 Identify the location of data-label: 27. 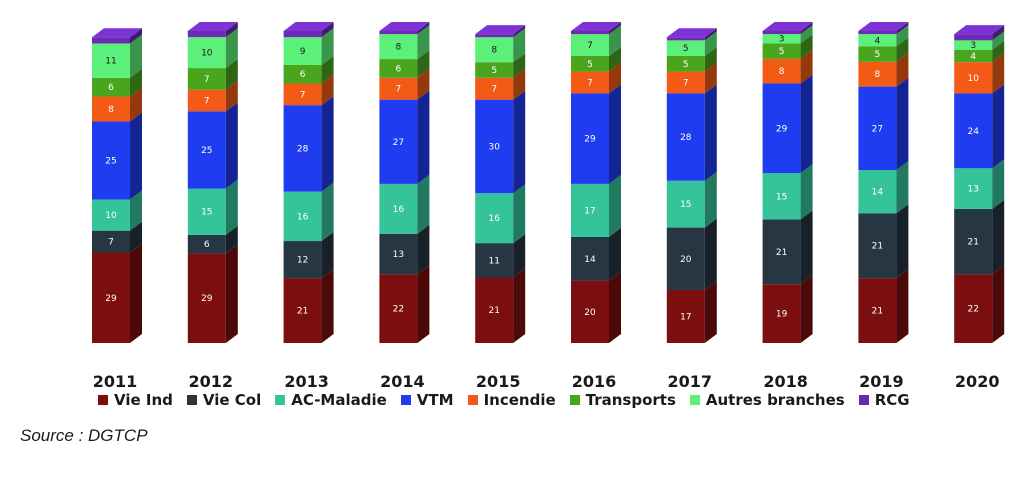
(877, 129).